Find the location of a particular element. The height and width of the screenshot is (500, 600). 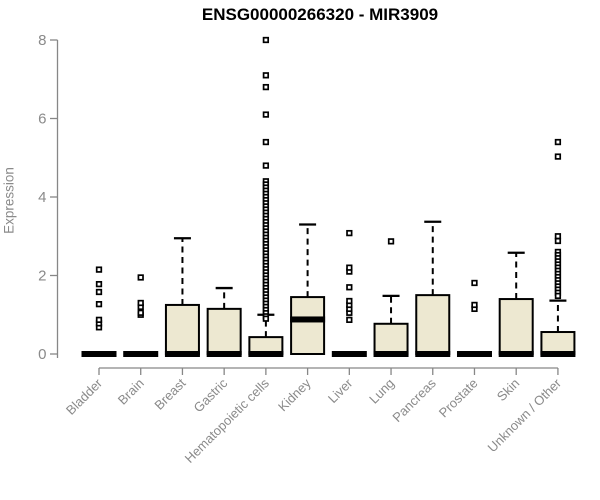

x-tick-label: Brain is located at coordinates (131, 392).